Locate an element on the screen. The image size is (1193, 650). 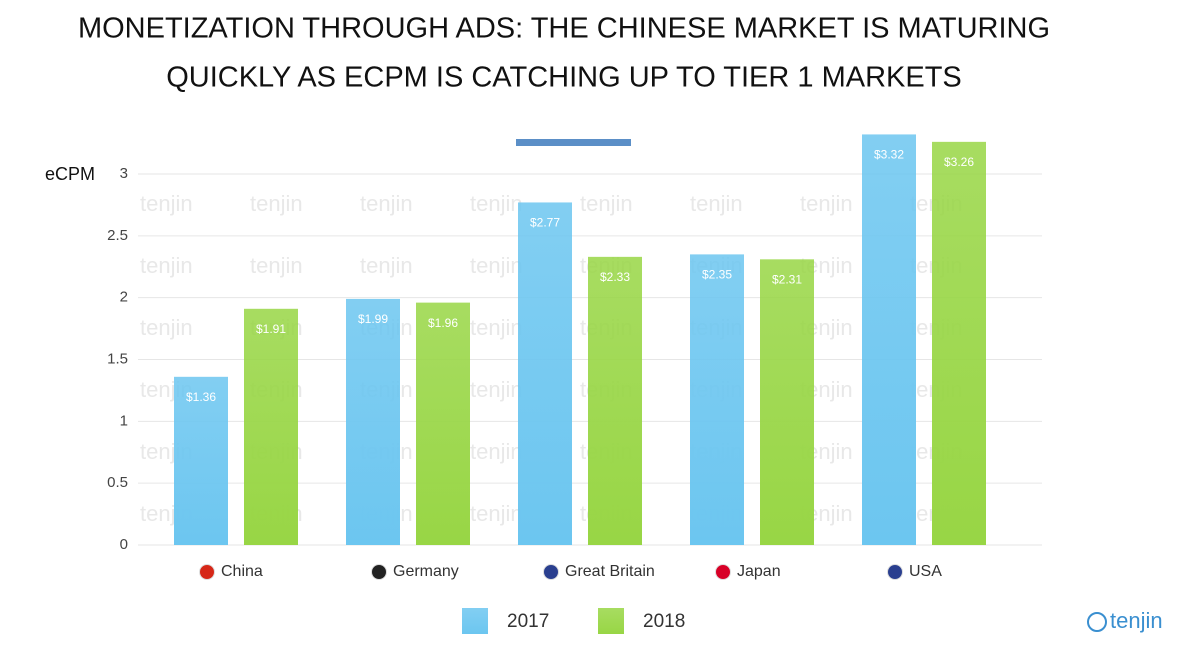
x-tick-label: China is located at coordinates (242, 571).